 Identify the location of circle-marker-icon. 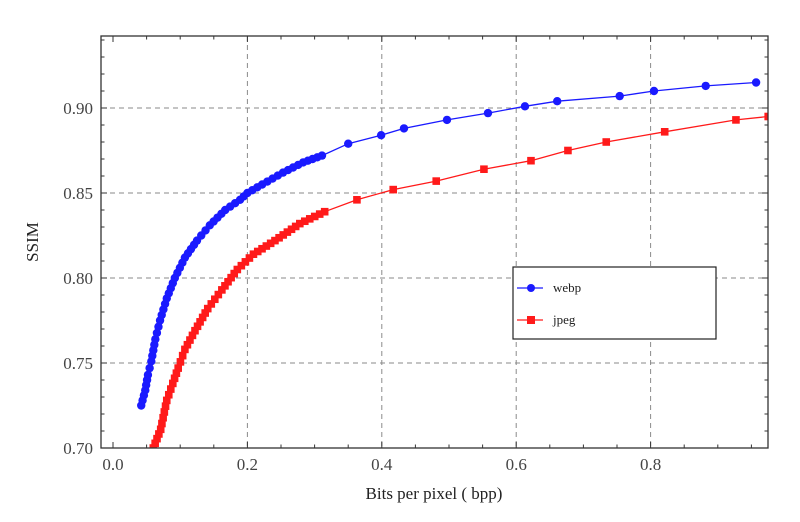
(531, 288).